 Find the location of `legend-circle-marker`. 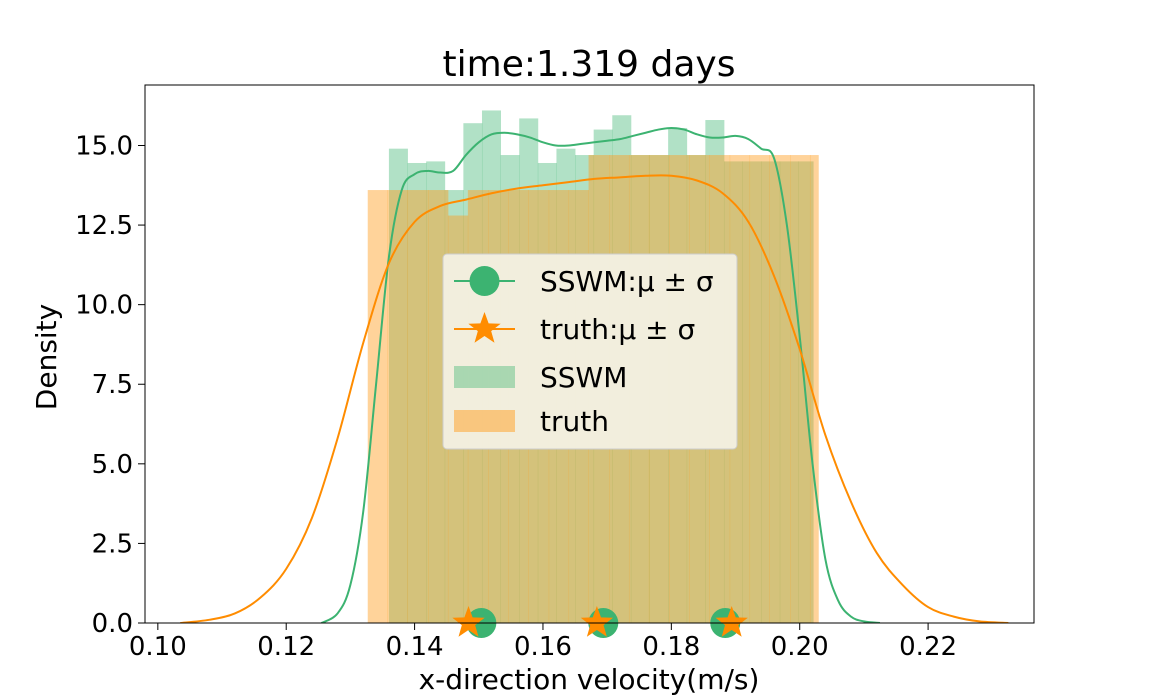

legend-circle-marker is located at coordinates (484, 281).